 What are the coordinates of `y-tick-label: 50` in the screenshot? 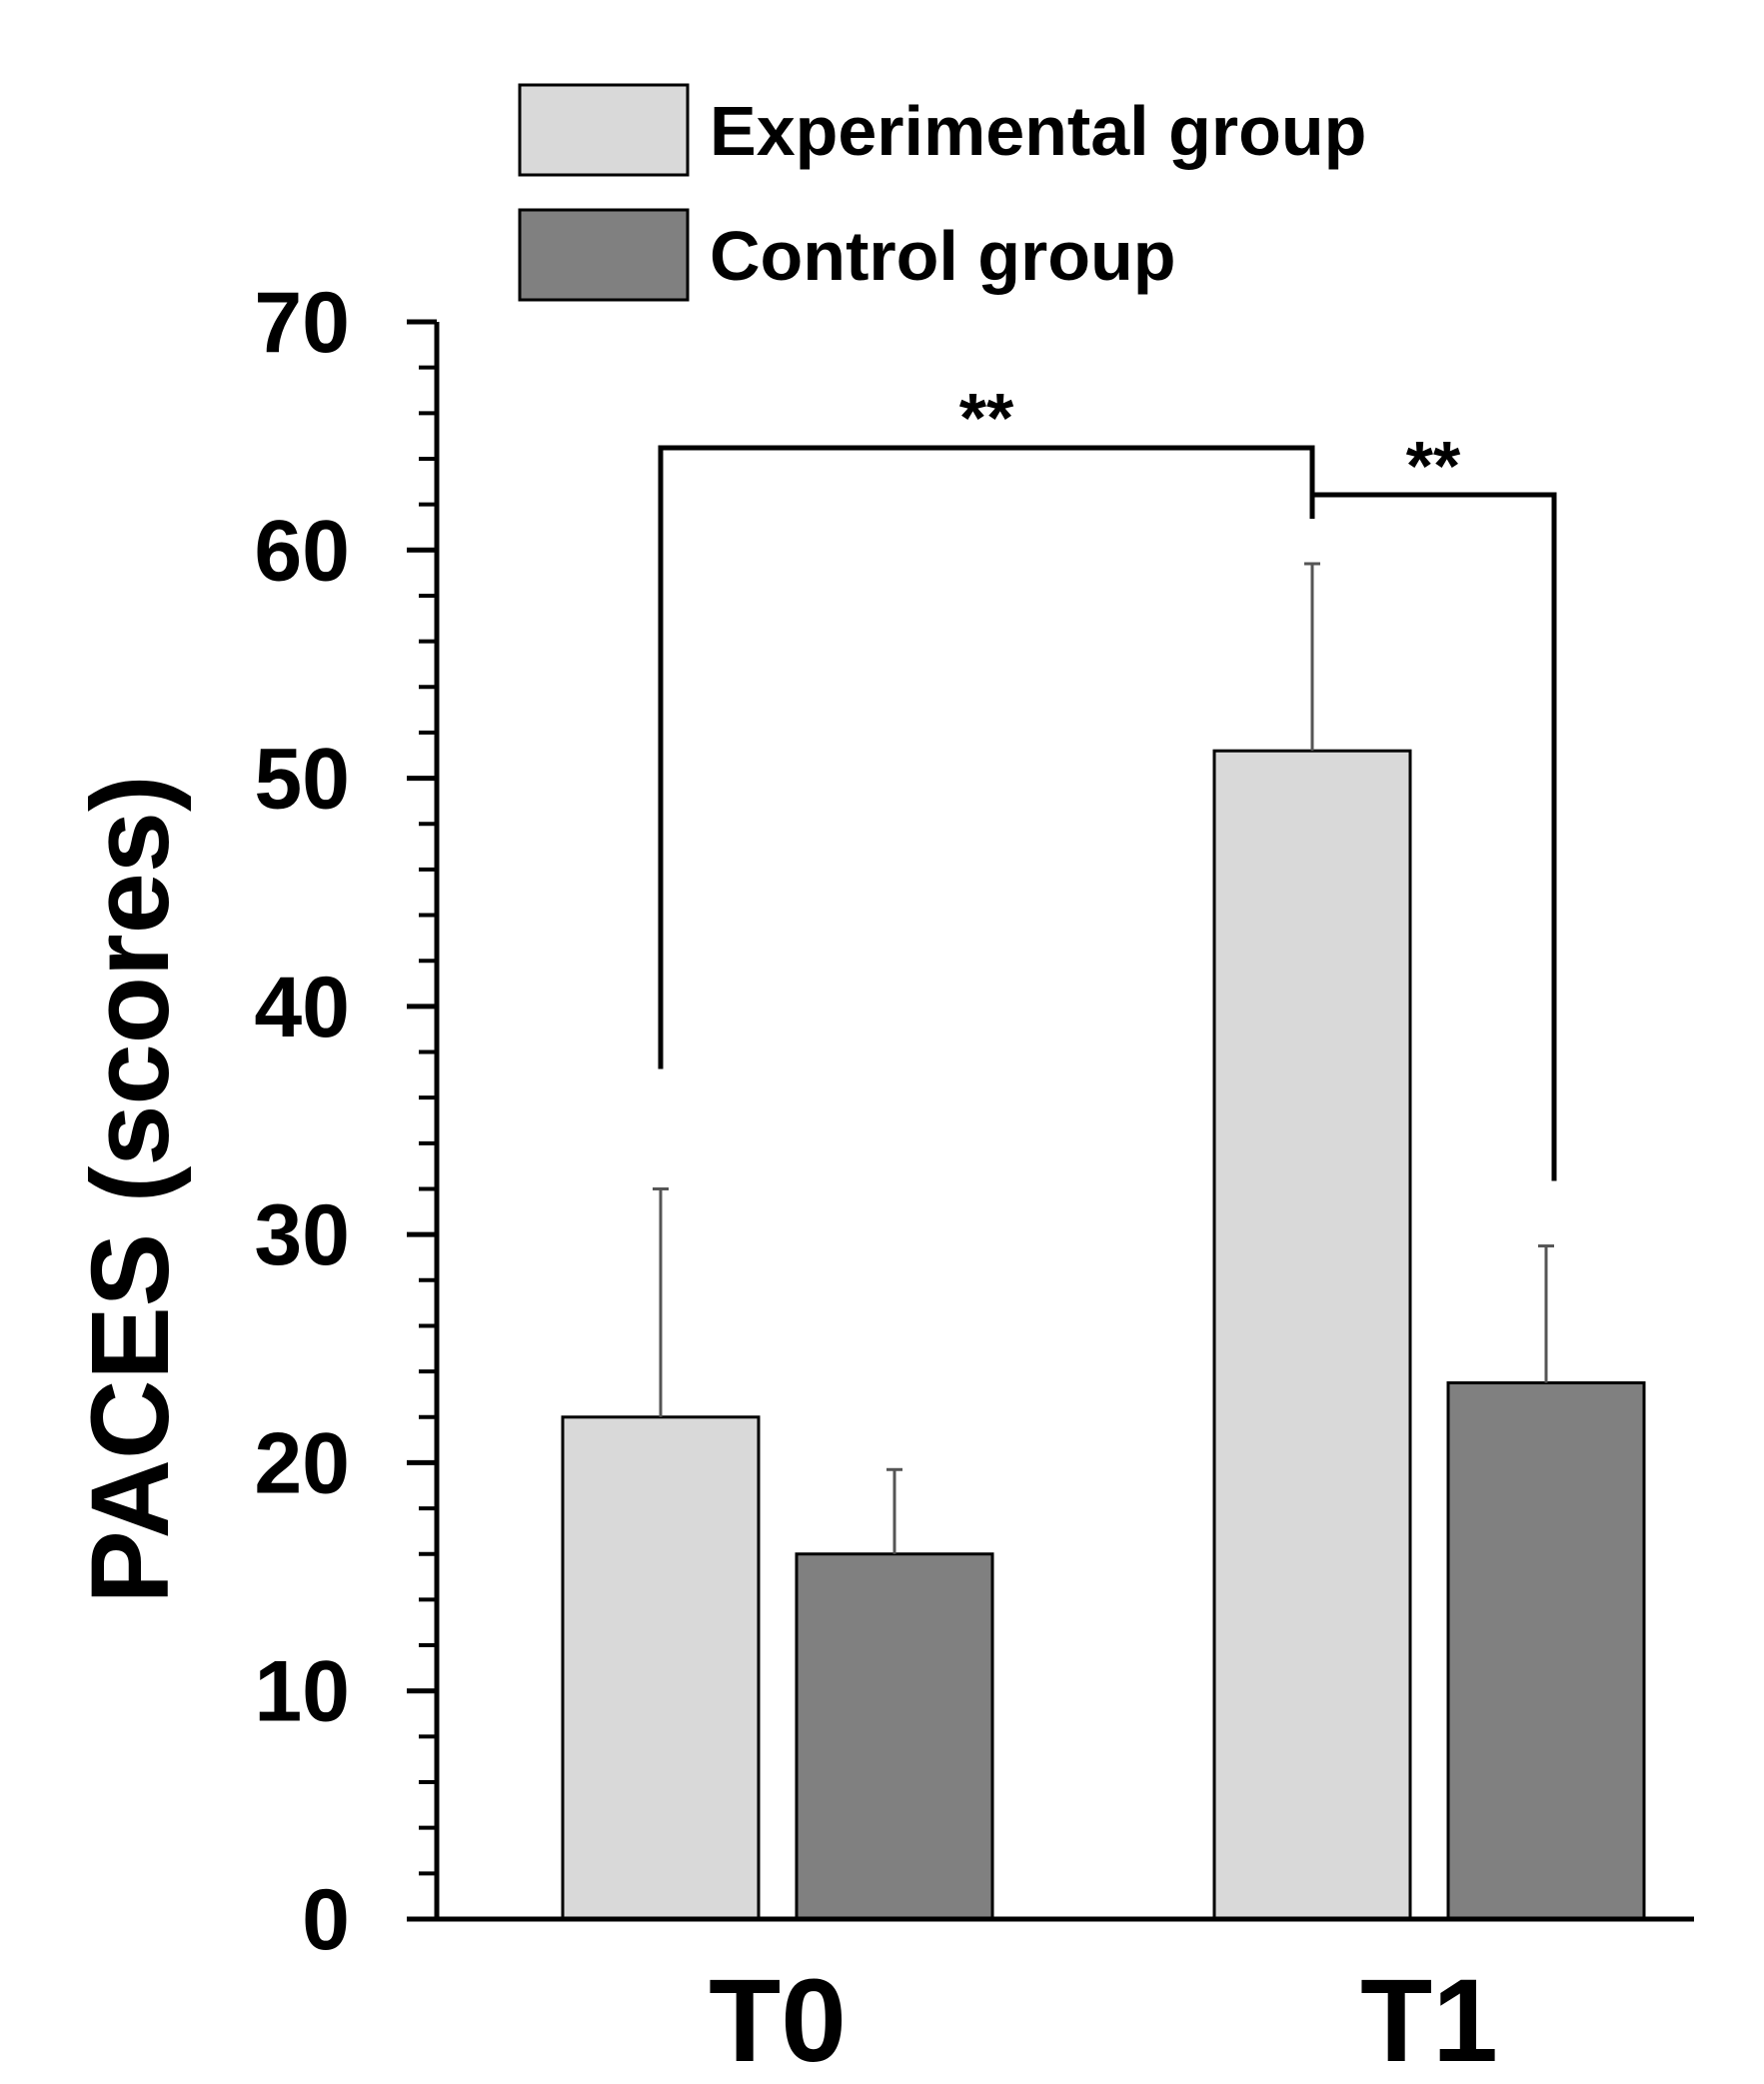 It's located at (302, 780).